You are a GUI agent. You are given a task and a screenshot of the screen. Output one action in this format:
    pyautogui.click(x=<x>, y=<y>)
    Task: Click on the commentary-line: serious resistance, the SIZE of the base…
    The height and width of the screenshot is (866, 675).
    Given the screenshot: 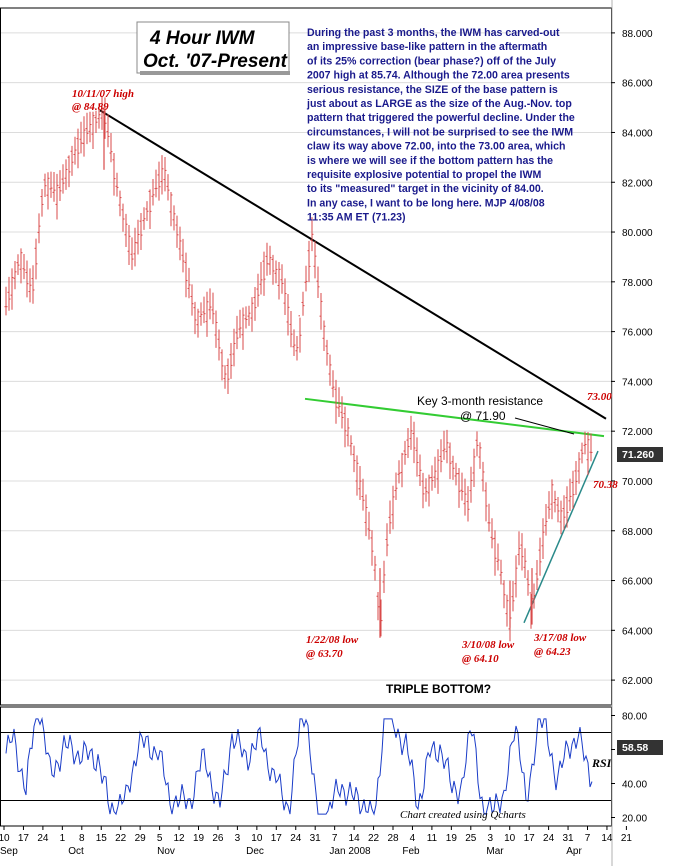 What is the action you would take?
    pyautogui.click(x=432, y=90)
    